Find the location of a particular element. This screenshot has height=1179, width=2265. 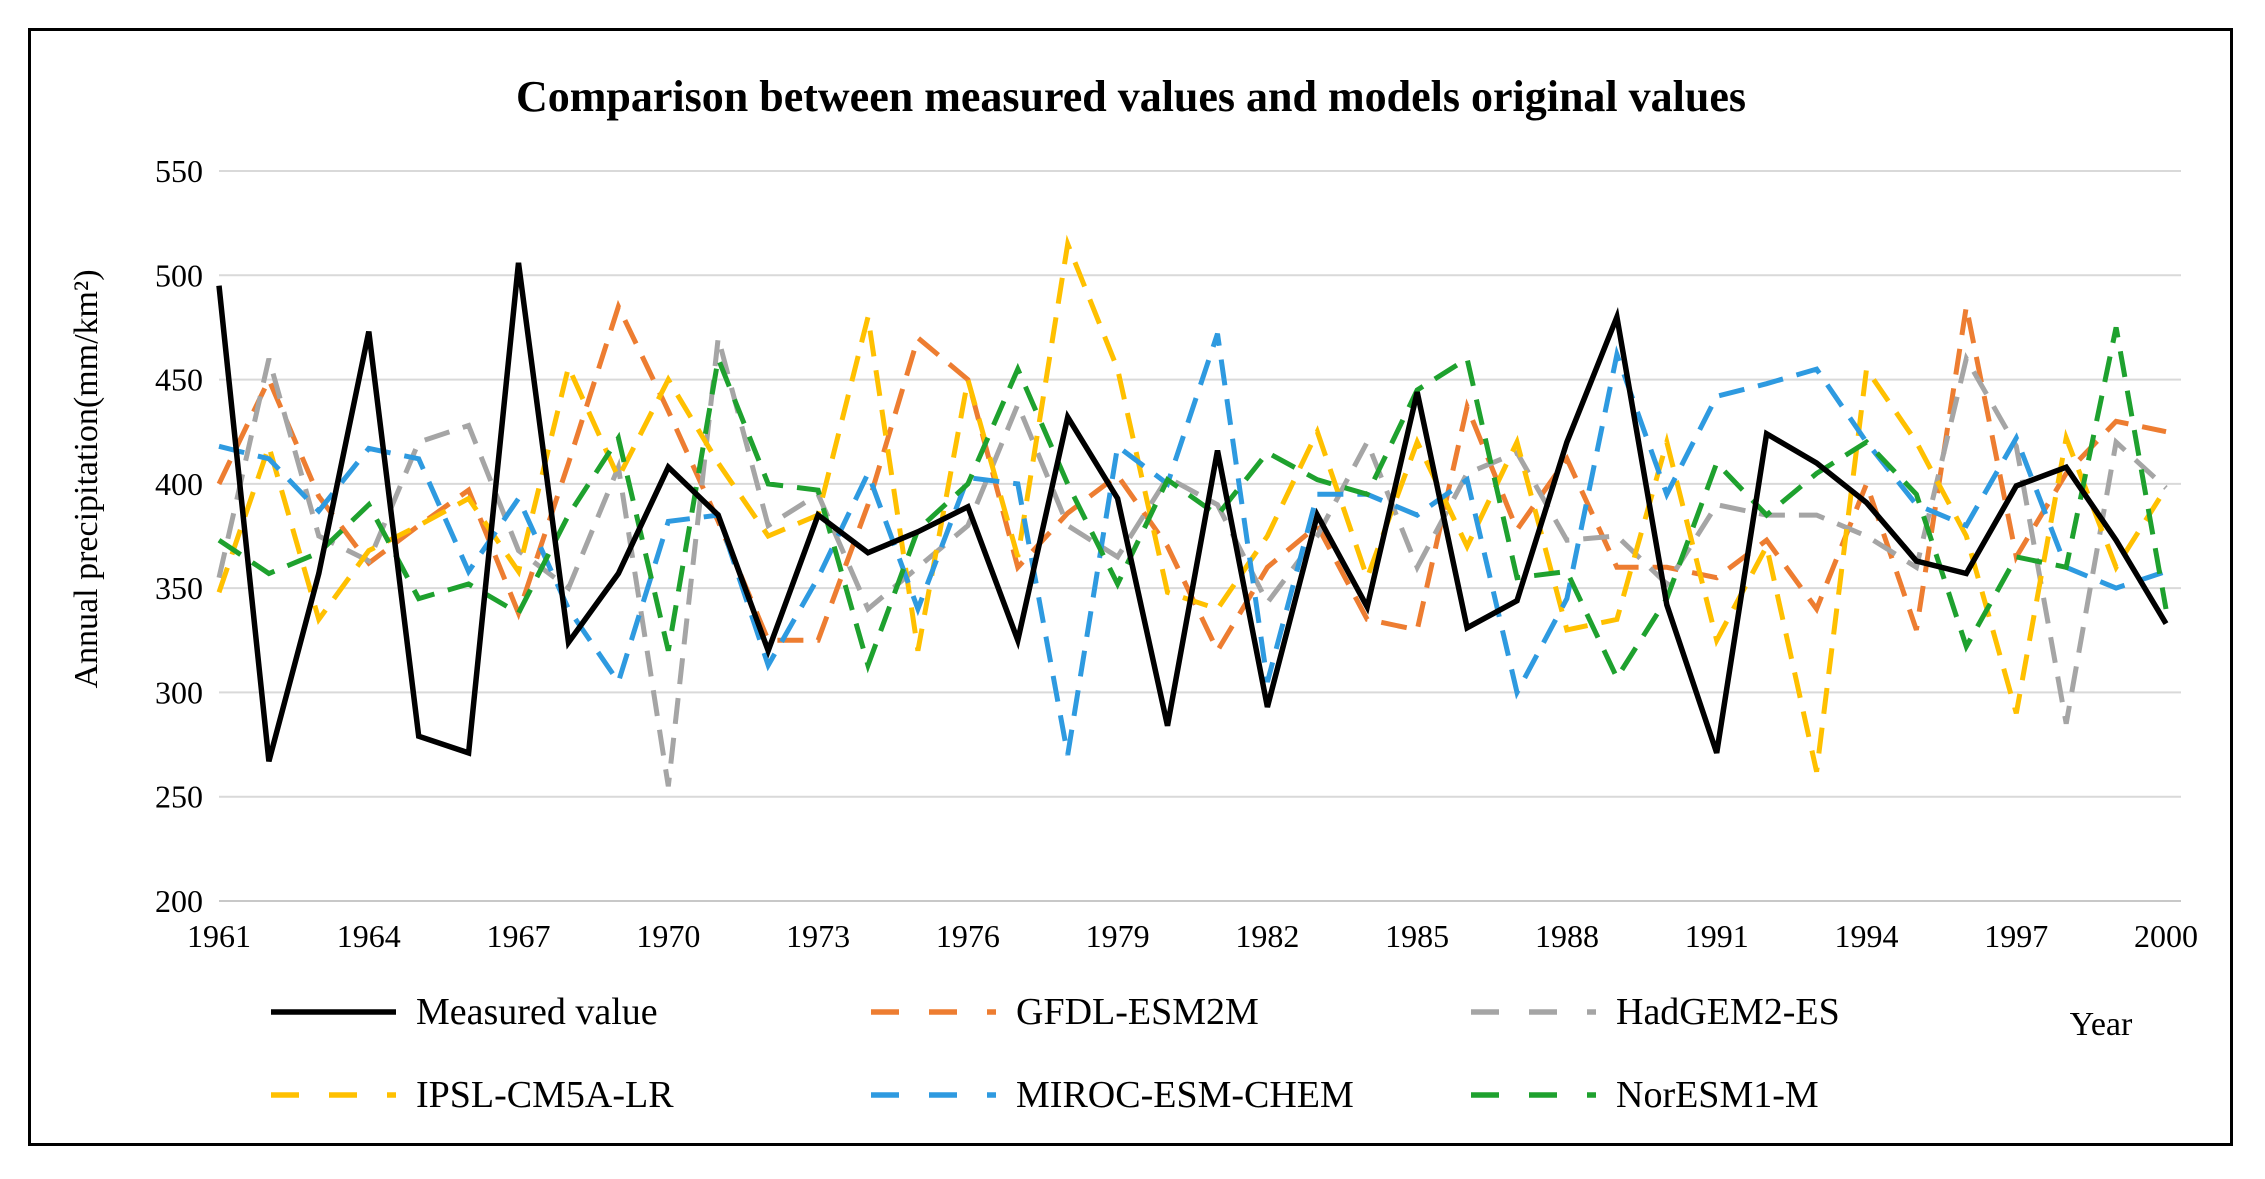

x-tick-label: 1985 is located at coordinates (1417, 936).